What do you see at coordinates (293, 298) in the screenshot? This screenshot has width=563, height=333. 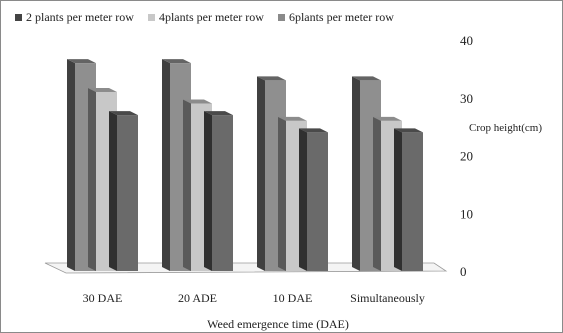 I see `x-tick-label: 10 DAE` at bounding box center [293, 298].